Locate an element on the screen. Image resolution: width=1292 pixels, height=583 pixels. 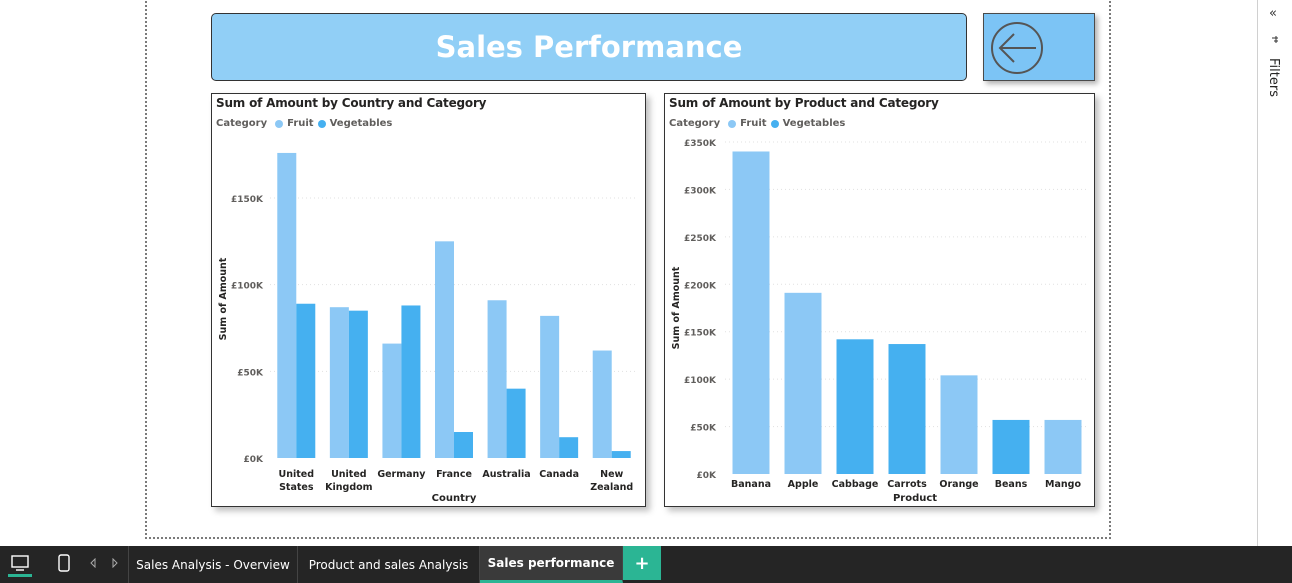
x-tick-label: Canada is located at coordinates (559, 474).